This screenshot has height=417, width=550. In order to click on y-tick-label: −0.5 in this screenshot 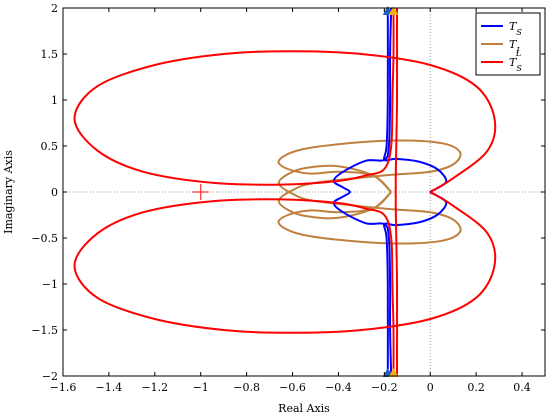, I will do `click(44, 238)`.